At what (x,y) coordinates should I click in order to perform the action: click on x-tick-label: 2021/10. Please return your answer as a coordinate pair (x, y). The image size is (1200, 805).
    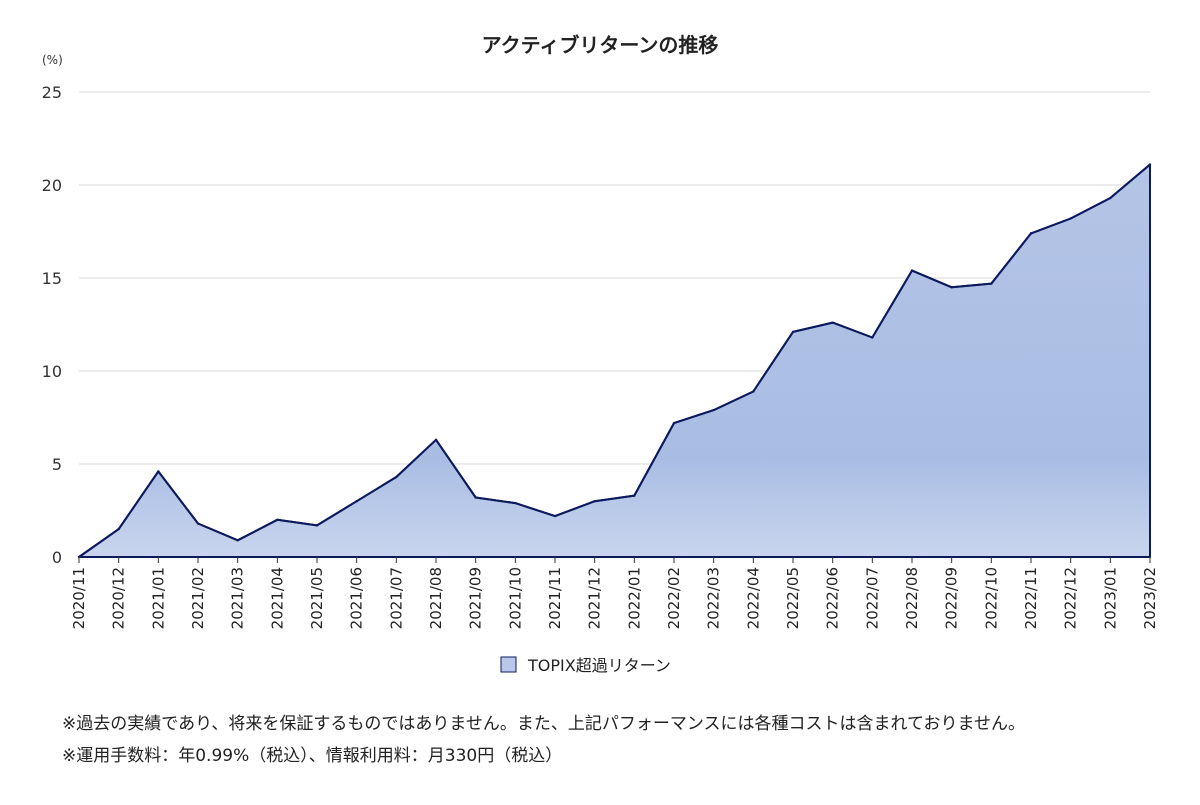
    Looking at the image, I should click on (515, 598).